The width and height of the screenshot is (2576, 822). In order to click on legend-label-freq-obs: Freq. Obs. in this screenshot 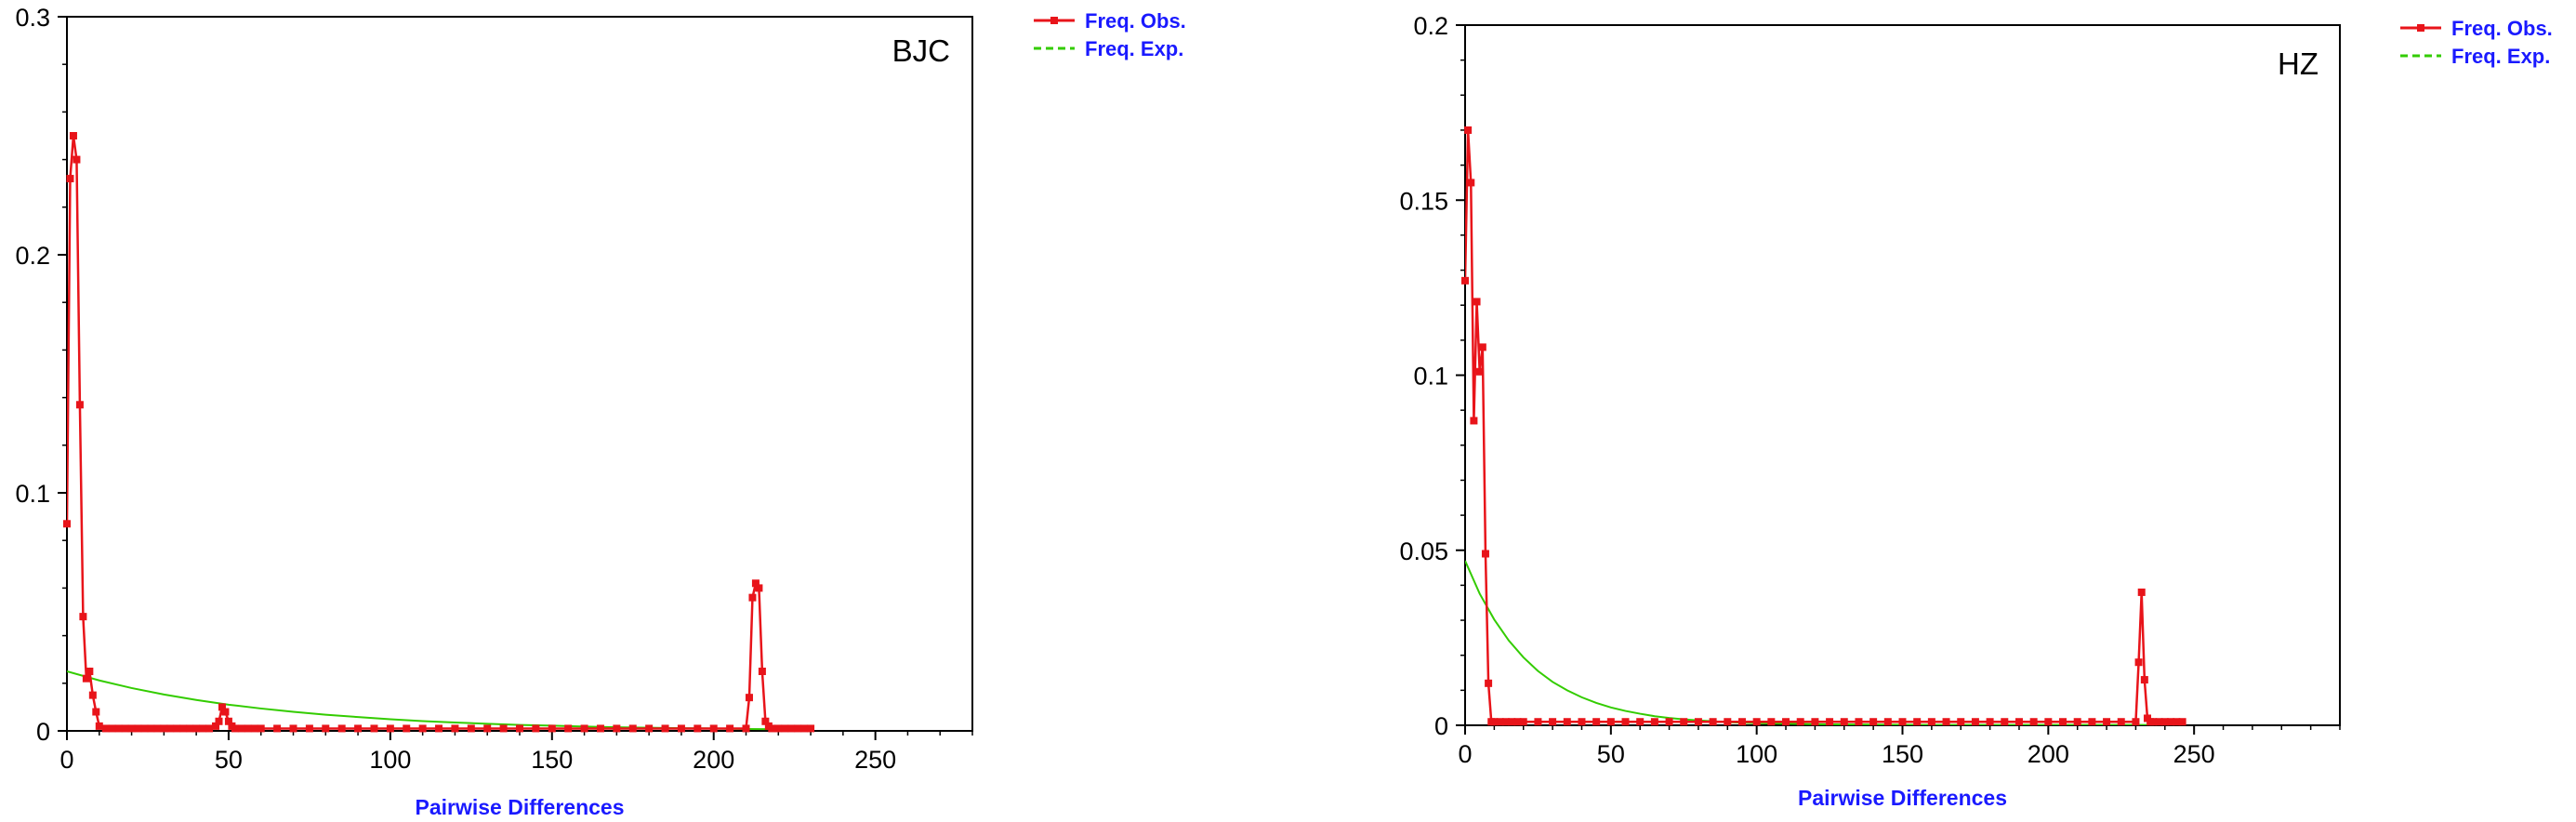, I will do `click(2502, 29)`.